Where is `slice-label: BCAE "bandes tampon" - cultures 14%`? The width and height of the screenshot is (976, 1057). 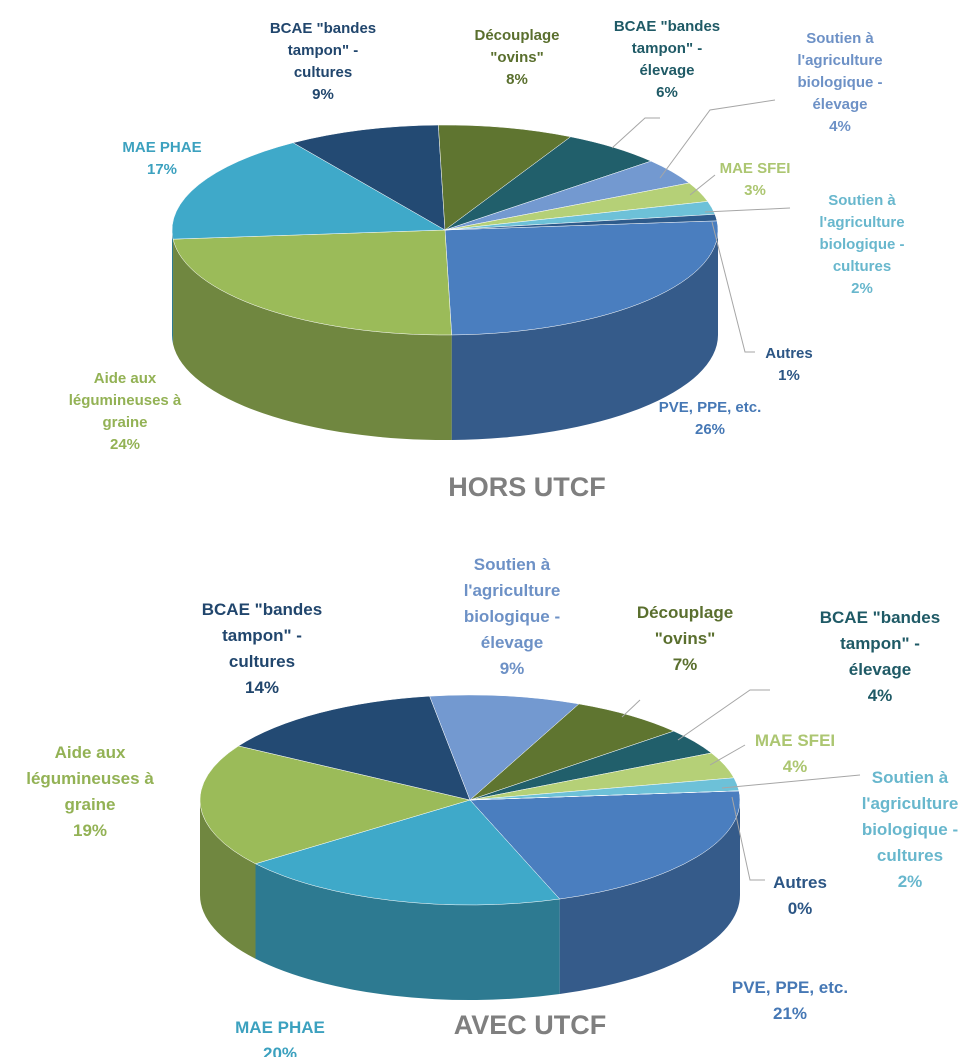 slice-label: BCAE "bandes tampon" - cultures 14% is located at coordinates (262, 649).